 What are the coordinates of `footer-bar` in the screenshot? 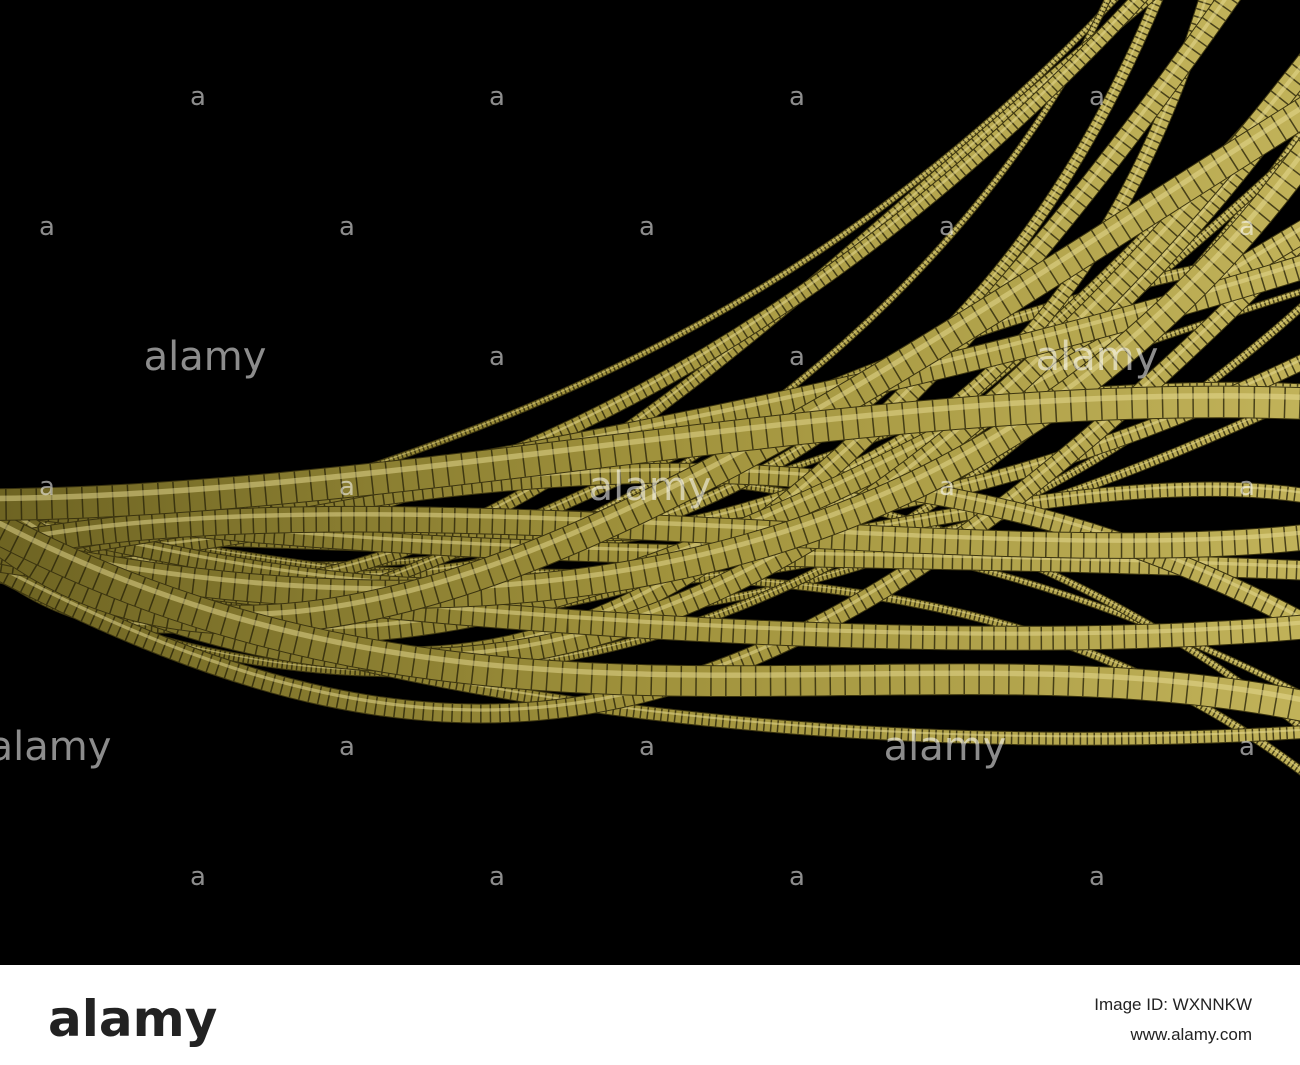 It's located at (650, 1015).